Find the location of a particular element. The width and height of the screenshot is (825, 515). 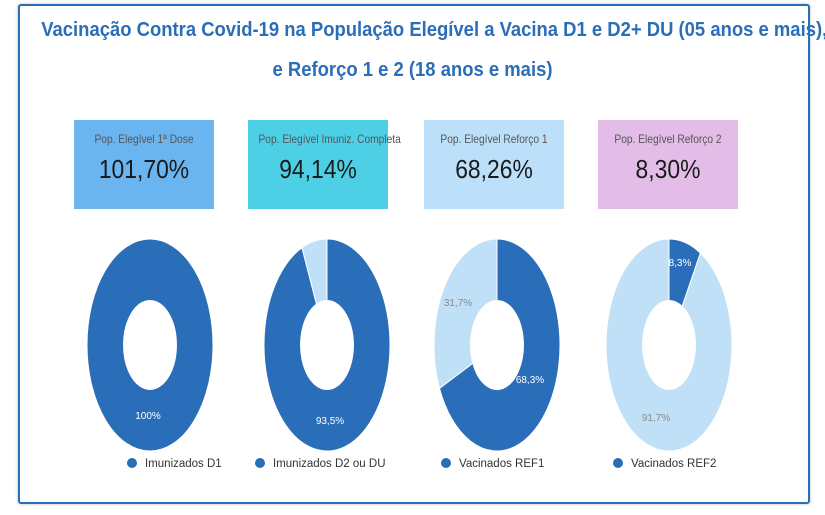

legend-label: Imunizados D1 is located at coordinates (183, 464).